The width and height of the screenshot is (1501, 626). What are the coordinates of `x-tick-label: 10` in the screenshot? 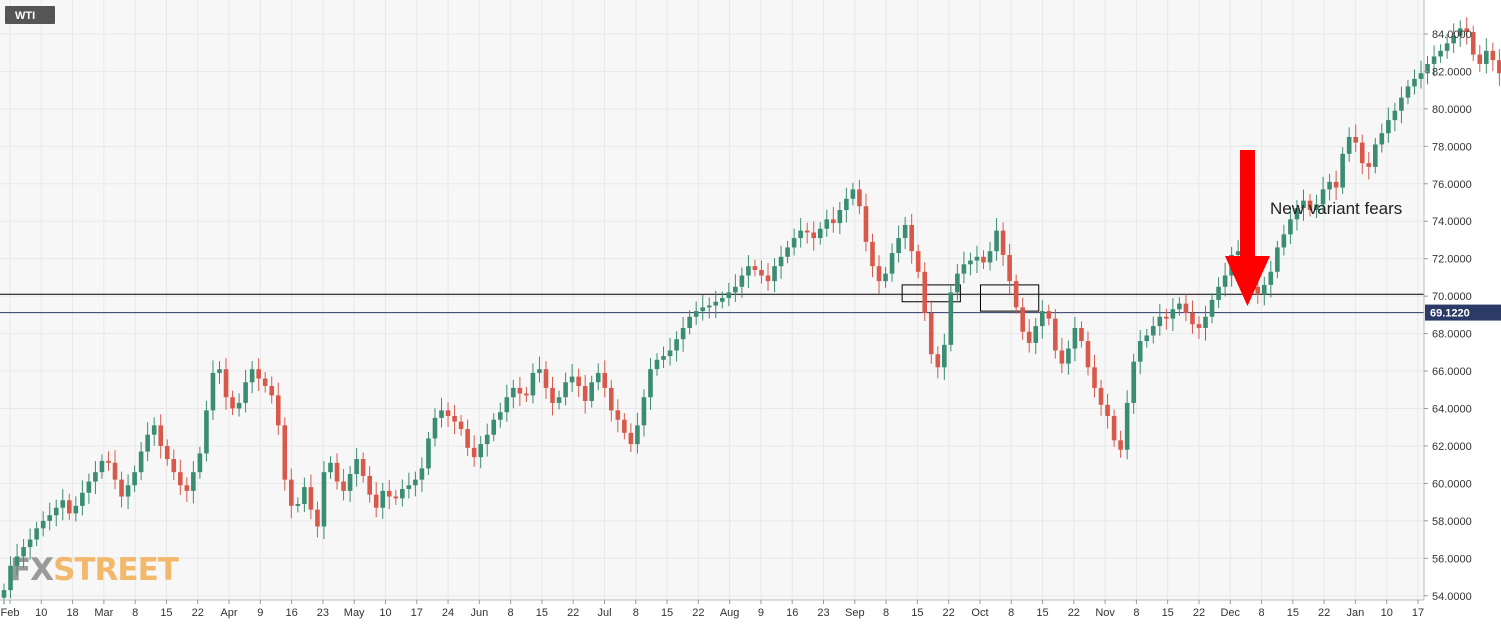 It's located at (385, 613).